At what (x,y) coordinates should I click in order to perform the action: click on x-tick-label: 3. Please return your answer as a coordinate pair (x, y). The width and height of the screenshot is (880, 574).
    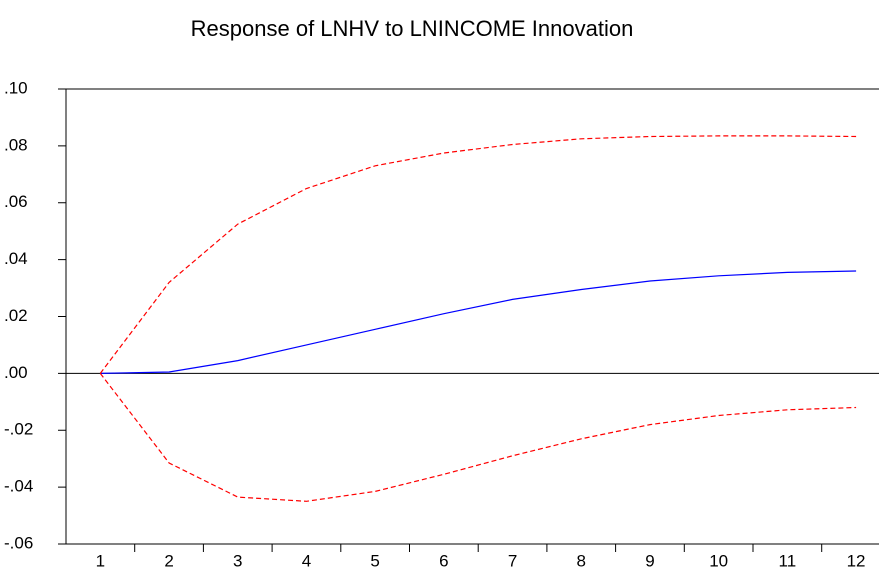
    Looking at the image, I should click on (237, 560).